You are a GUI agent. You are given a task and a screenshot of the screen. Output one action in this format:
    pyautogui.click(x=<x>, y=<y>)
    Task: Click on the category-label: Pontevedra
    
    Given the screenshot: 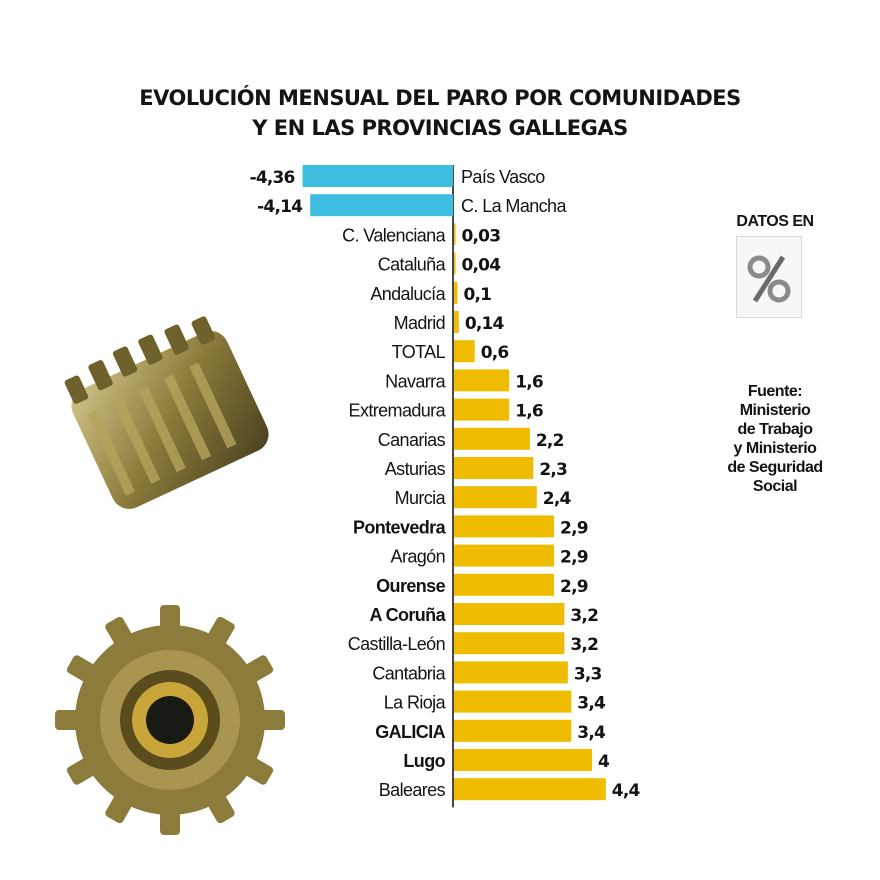 What is the action you would take?
    pyautogui.click(x=400, y=527)
    